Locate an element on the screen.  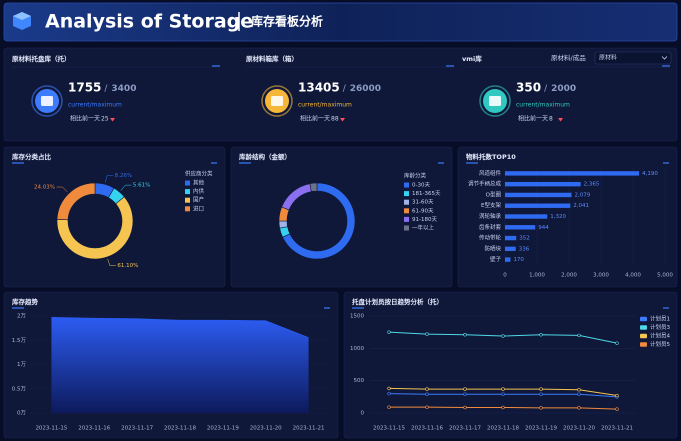
y-tick-label: 1000 is located at coordinates (357, 349).